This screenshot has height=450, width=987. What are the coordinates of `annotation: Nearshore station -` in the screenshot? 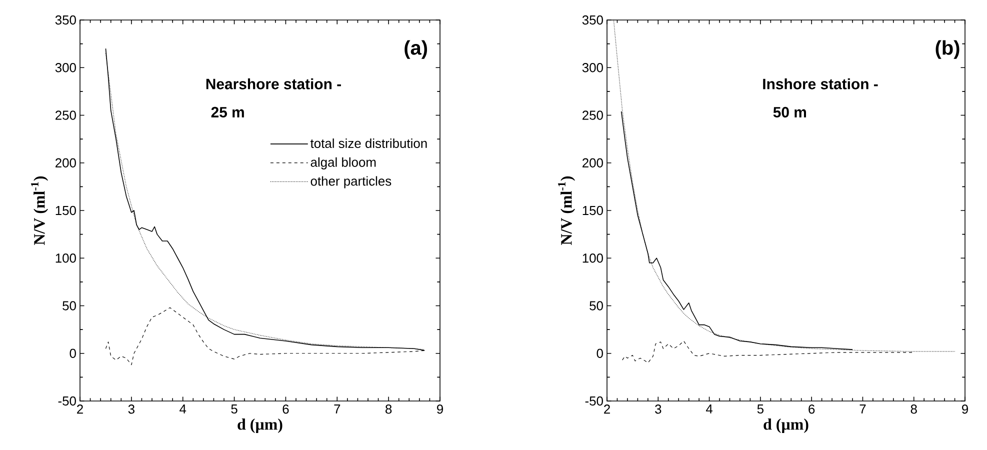 It's located at (273, 84).